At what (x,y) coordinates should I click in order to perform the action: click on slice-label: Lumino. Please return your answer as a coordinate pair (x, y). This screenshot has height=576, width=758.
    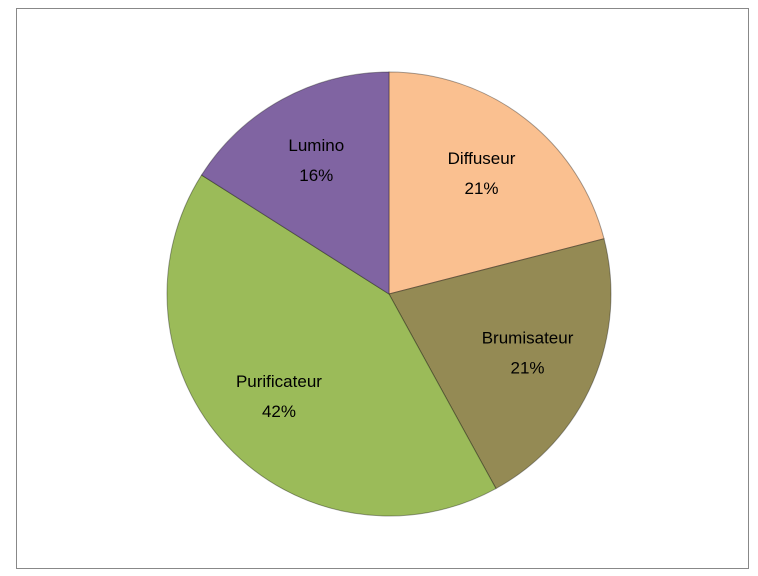
    Looking at the image, I should click on (316, 145).